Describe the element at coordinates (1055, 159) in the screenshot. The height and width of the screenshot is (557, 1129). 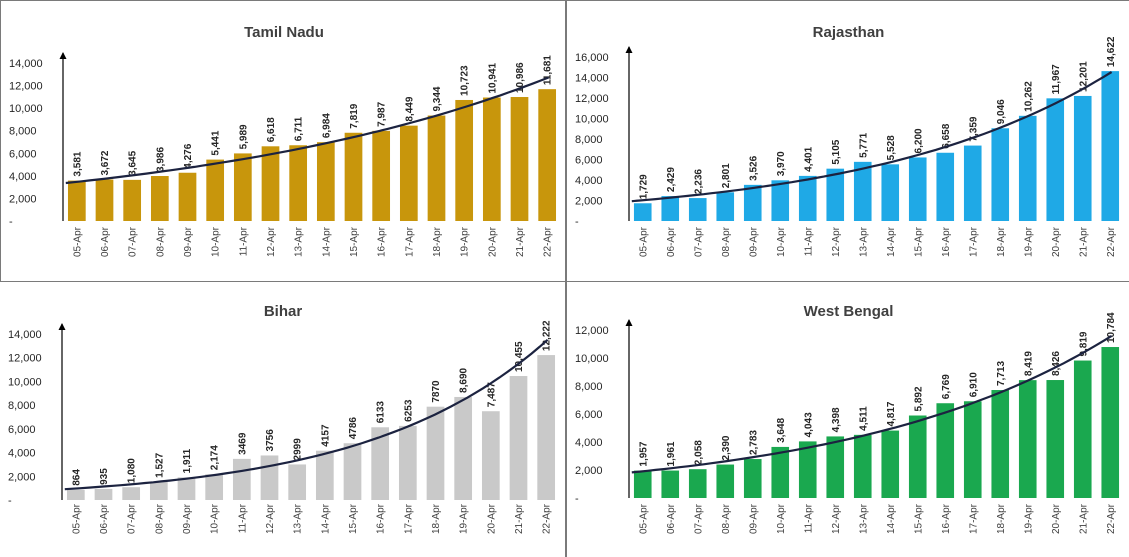
I see `bar-rajasthan-20-apr` at that location.